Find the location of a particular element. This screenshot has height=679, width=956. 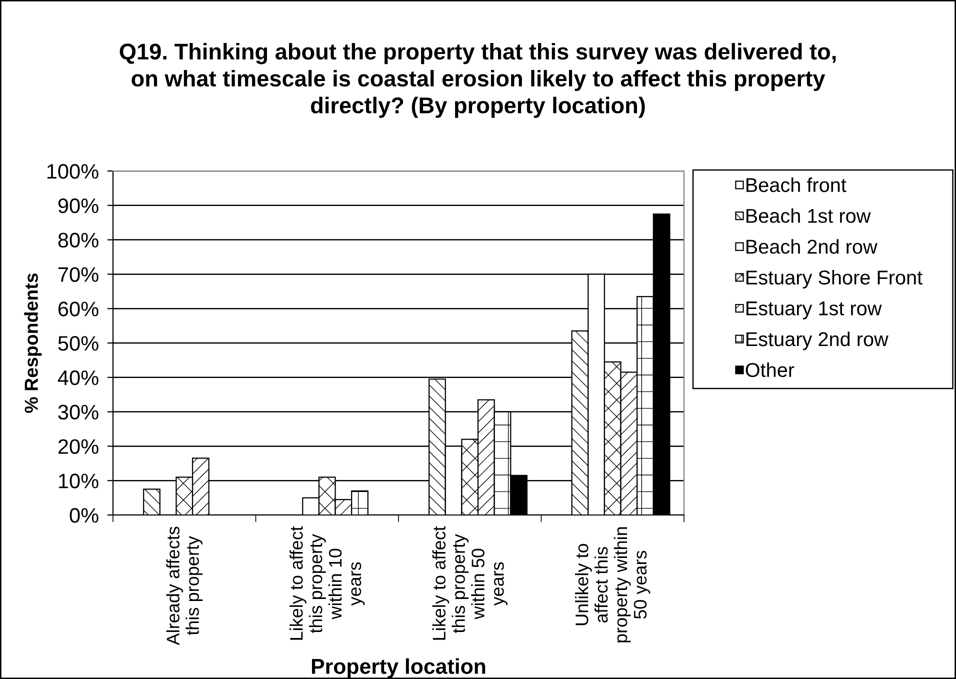

y-tick-label: 50% is located at coordinates (78, 343).